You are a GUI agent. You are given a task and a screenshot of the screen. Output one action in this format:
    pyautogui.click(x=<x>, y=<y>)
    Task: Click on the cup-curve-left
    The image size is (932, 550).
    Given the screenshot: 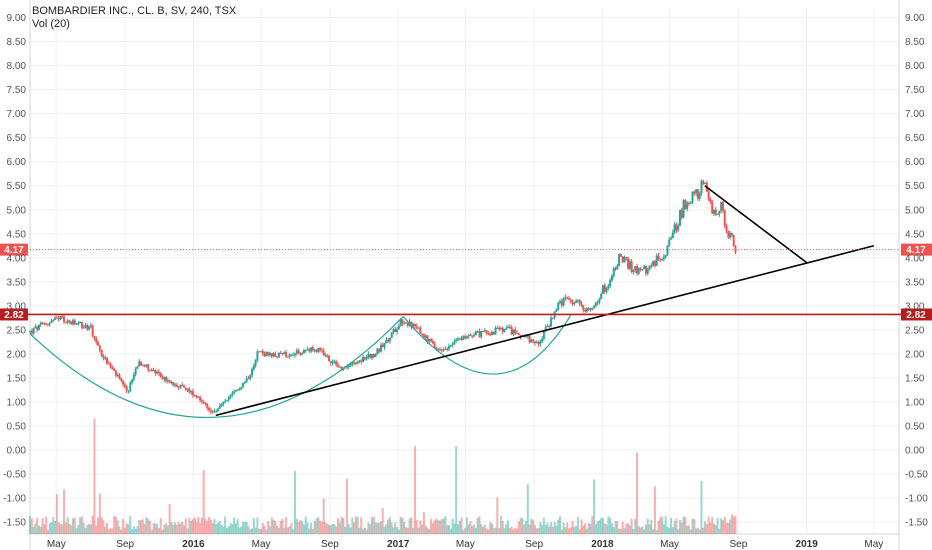 What is the action you would take?
    pyautogui.click(x=216, y=366)
    